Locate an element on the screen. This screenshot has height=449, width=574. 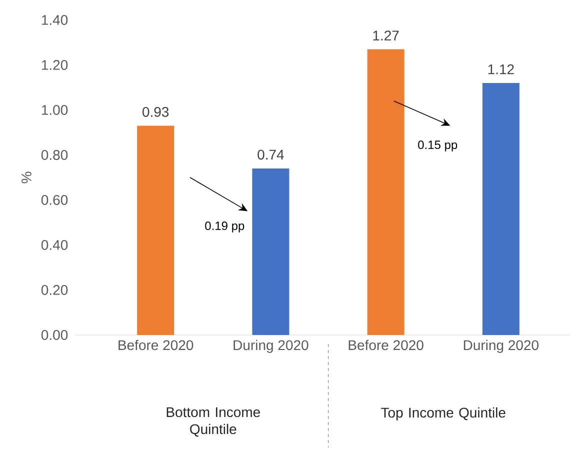
y-tick-label: 0.00 is located at coordinates (54, 335).